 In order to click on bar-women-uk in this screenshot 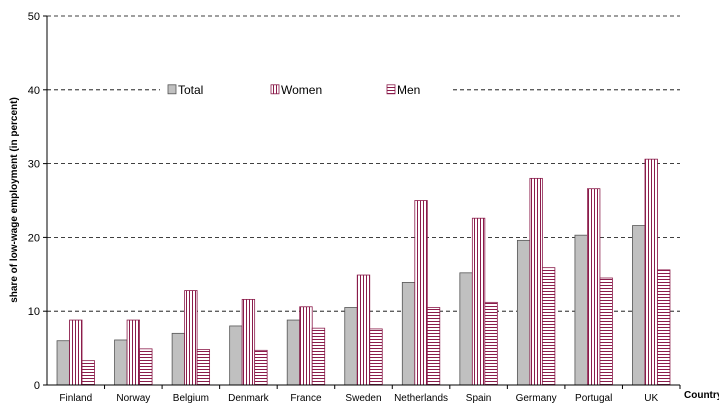, I will do `click(651, 272)`.